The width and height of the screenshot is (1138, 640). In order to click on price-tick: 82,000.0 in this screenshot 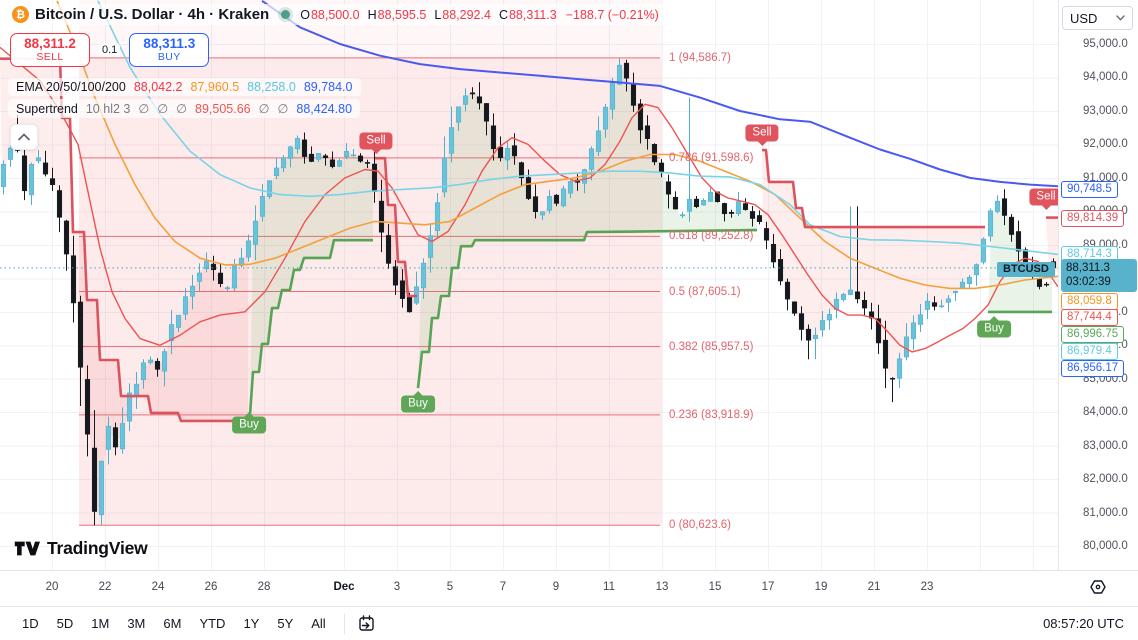, I will do `click(1105, 479)`.